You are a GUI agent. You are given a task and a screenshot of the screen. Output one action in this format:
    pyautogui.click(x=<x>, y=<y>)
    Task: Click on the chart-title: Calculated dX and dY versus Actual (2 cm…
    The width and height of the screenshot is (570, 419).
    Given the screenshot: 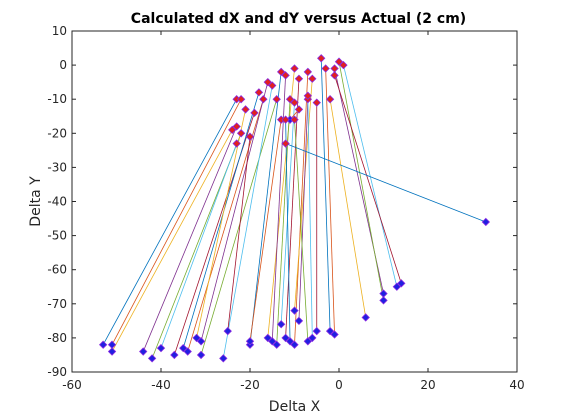 What is the action you would take?
    pyautogui.click(x=298, y=19)
    